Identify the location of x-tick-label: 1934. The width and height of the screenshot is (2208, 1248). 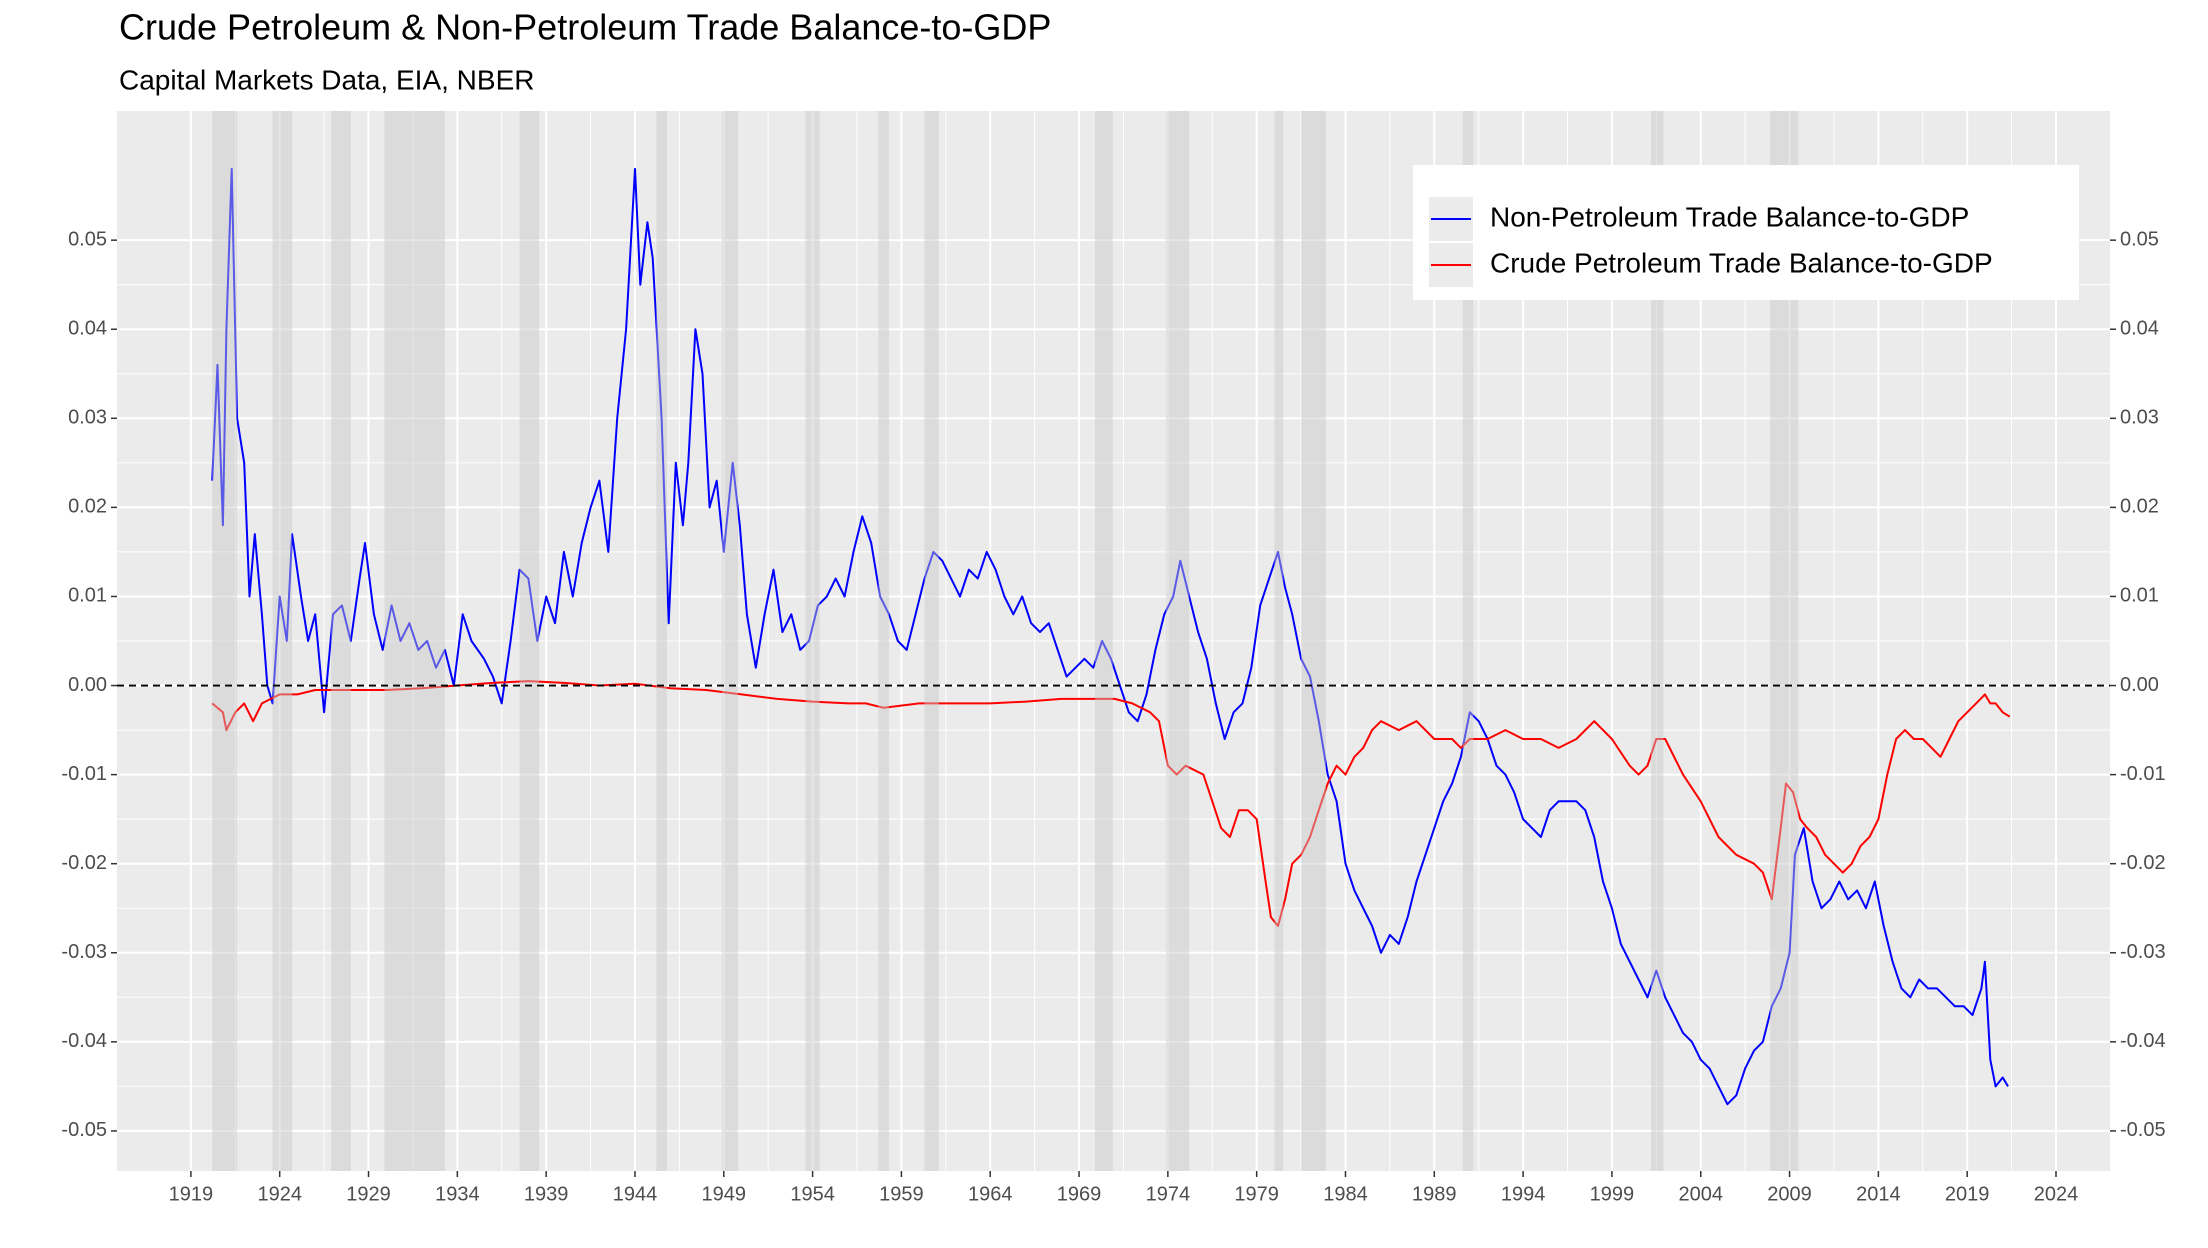
(457, 1194).